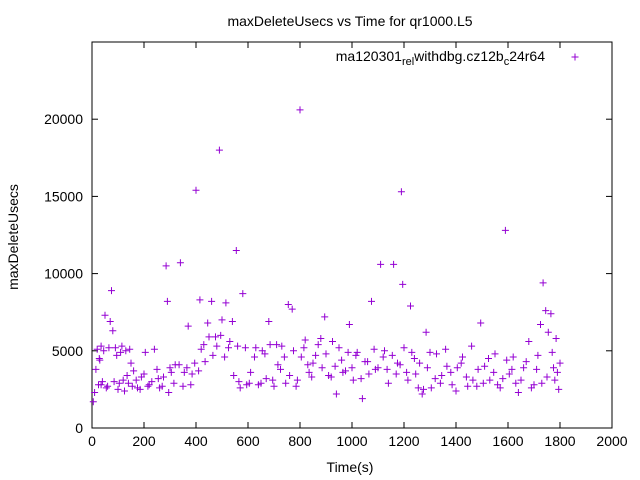 This screenshot has height=480, width=640. What do you see at coordinates (63, 274) in the screenshot?
I see `y-tick-label: 10000` at bounding box center [63, 274].